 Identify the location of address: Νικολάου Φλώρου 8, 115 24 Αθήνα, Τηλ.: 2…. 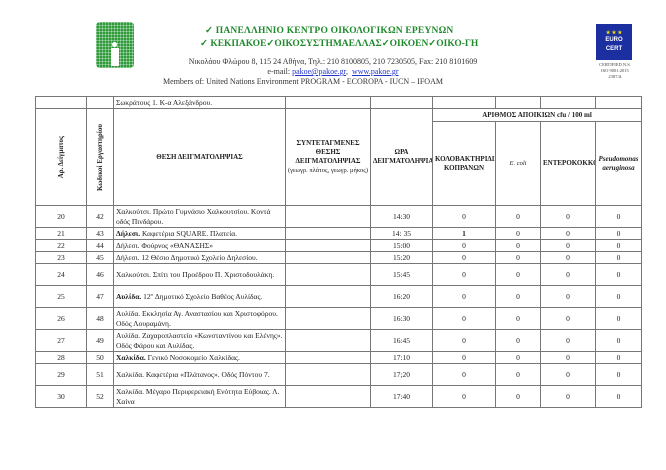
(333, 61).